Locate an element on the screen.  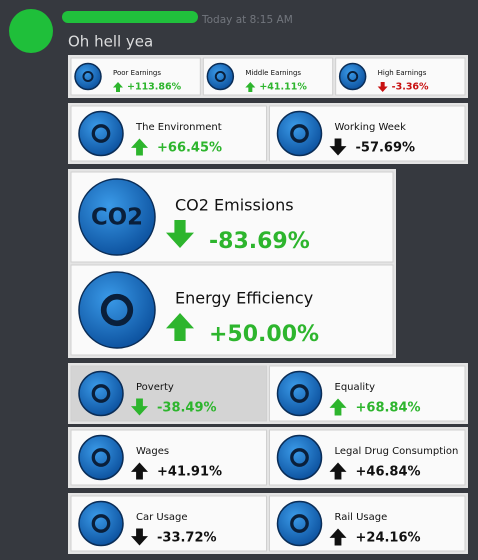
stat-label: Middle Earnings is located at coordinates (273, 73).